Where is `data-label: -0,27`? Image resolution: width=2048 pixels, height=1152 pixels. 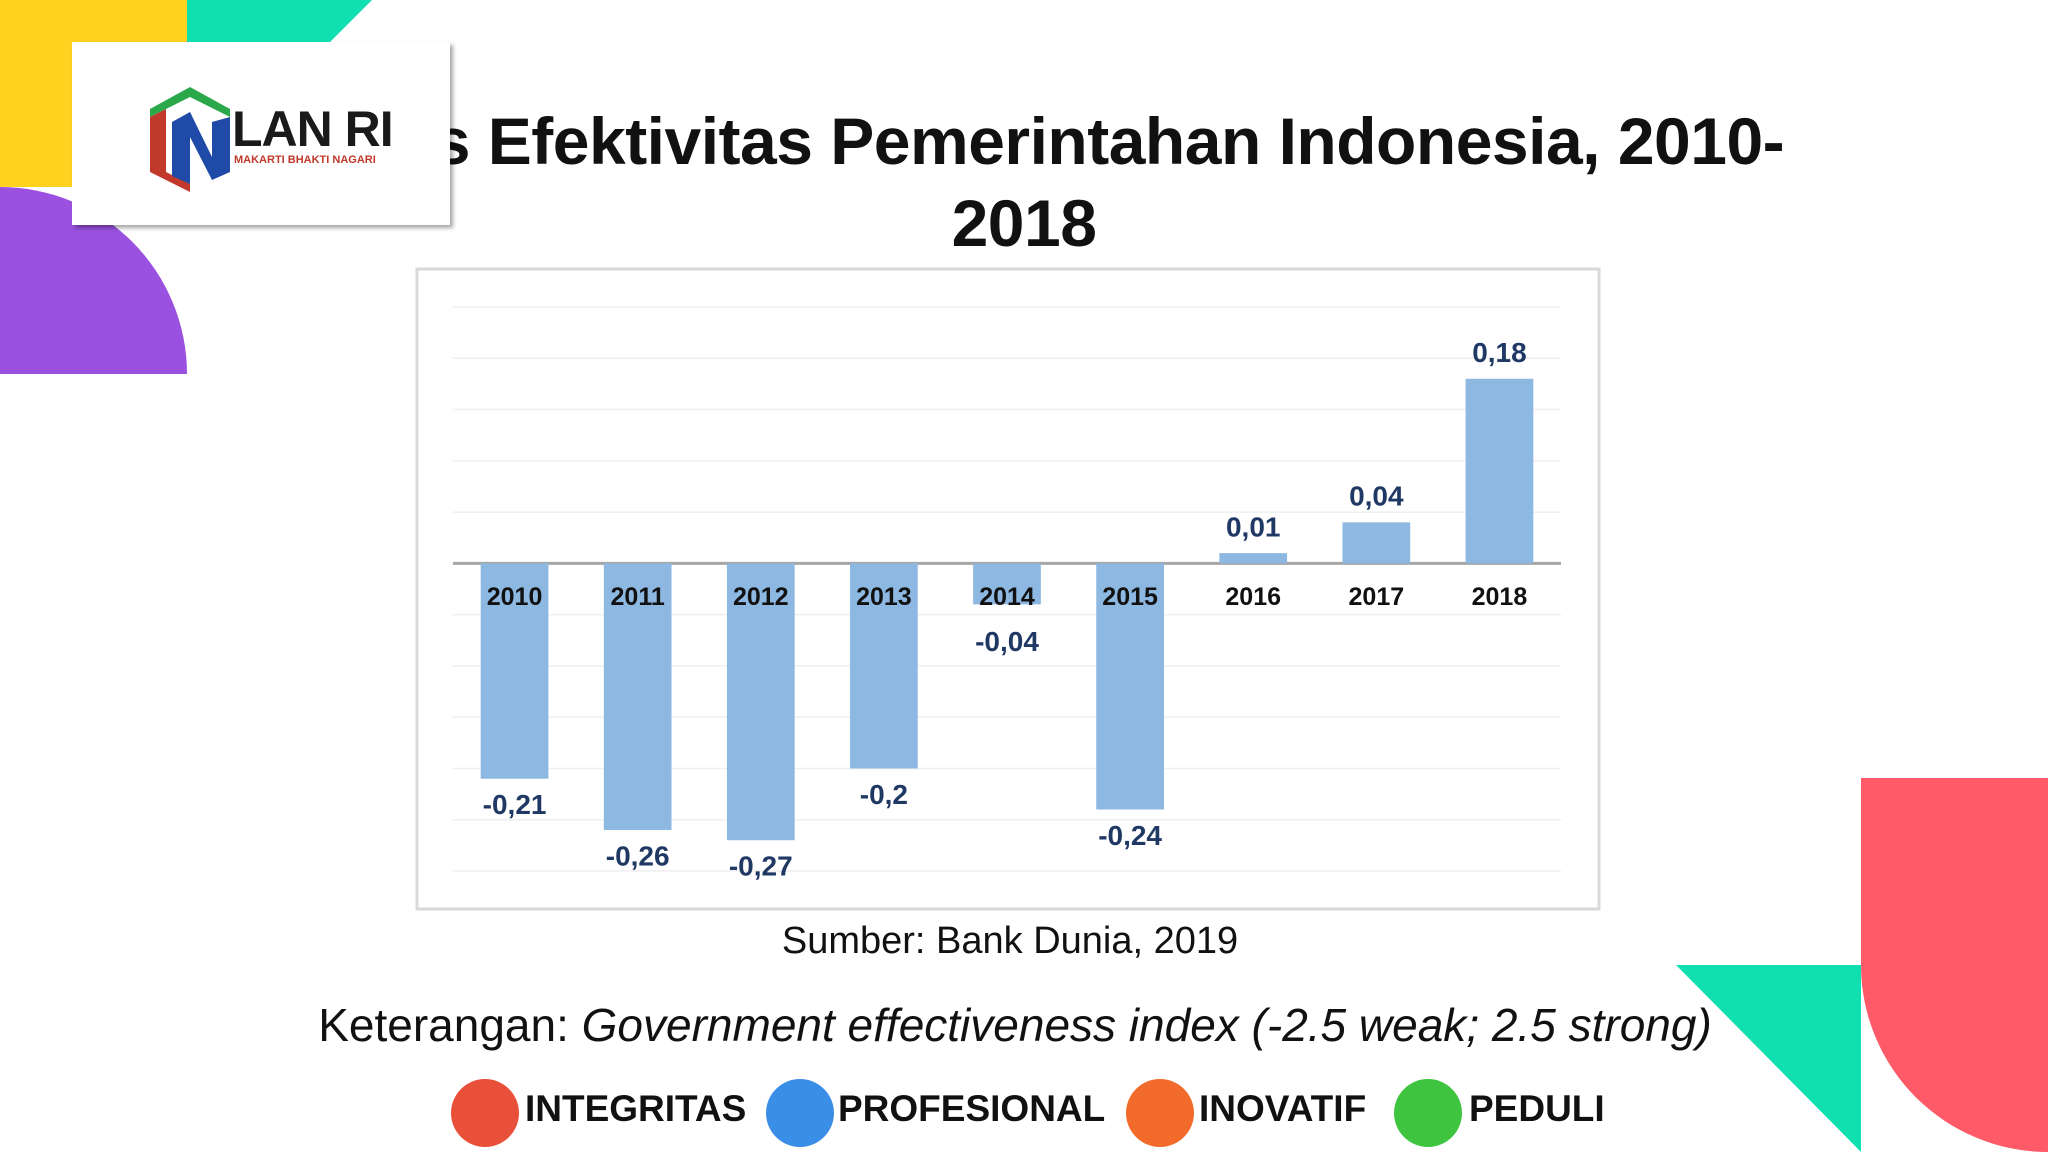 data-label: -0,27 is located at coordinates (761, 866).